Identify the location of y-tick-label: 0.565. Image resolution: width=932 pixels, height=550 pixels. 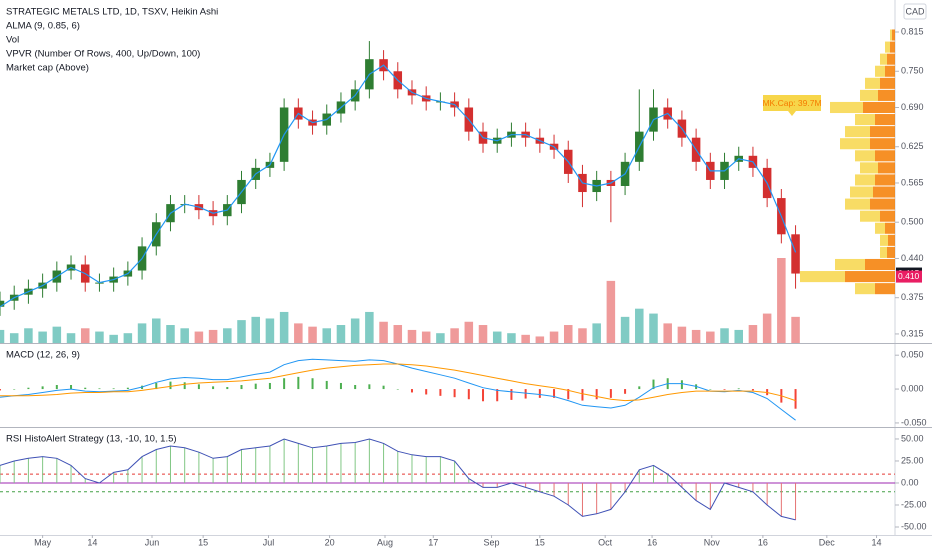
(912, 182).